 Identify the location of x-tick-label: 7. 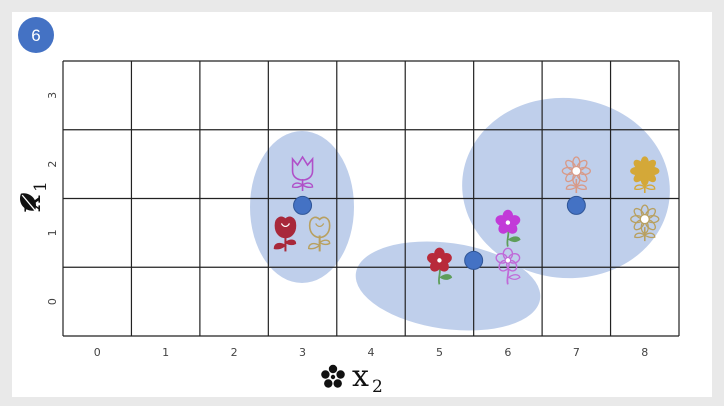
(576, 352).